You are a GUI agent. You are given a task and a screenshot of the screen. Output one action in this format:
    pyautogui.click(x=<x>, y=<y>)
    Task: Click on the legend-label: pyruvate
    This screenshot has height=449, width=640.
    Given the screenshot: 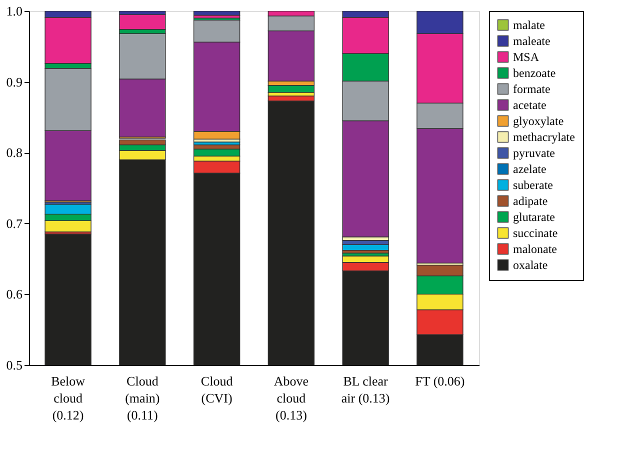 What is the action you would take?
    pyautogui.click(x=534, y=153)
    